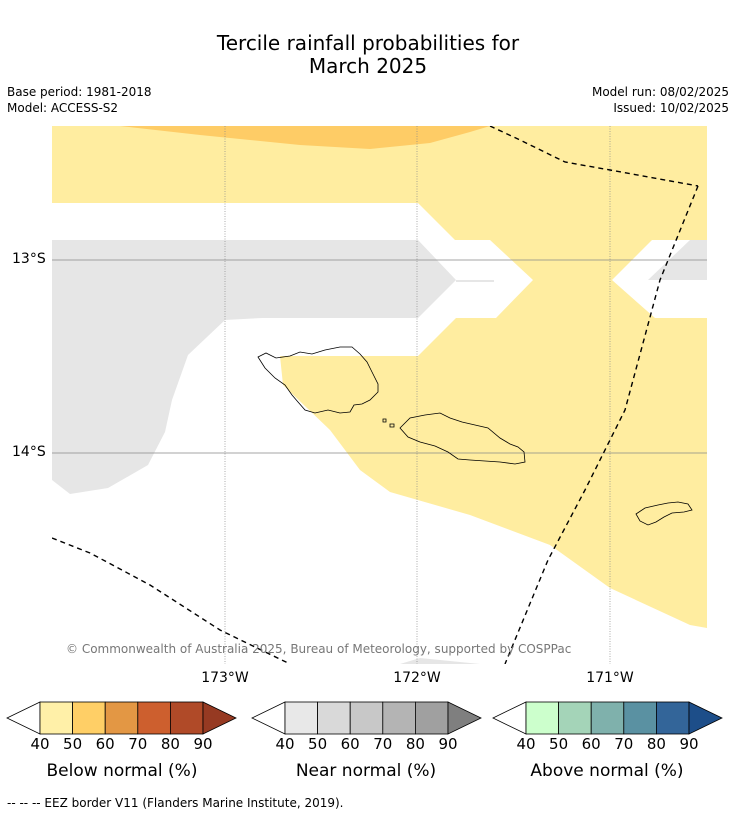  I want to click on colorbar-below-tick-label: 70, so click(138, 744).